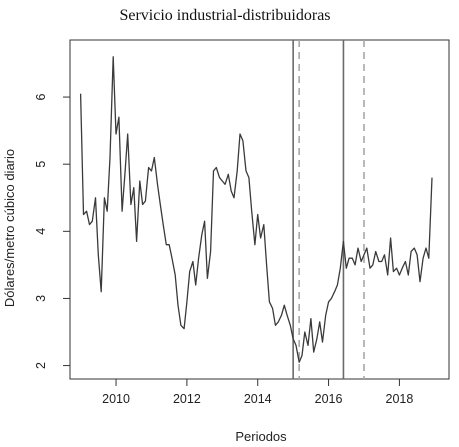 The width and height of the screenshot is (459, 447). Describe the element at coordinates (116, 399) in the screenshot. I see `x-tick-label-2010: 2010` at that location.